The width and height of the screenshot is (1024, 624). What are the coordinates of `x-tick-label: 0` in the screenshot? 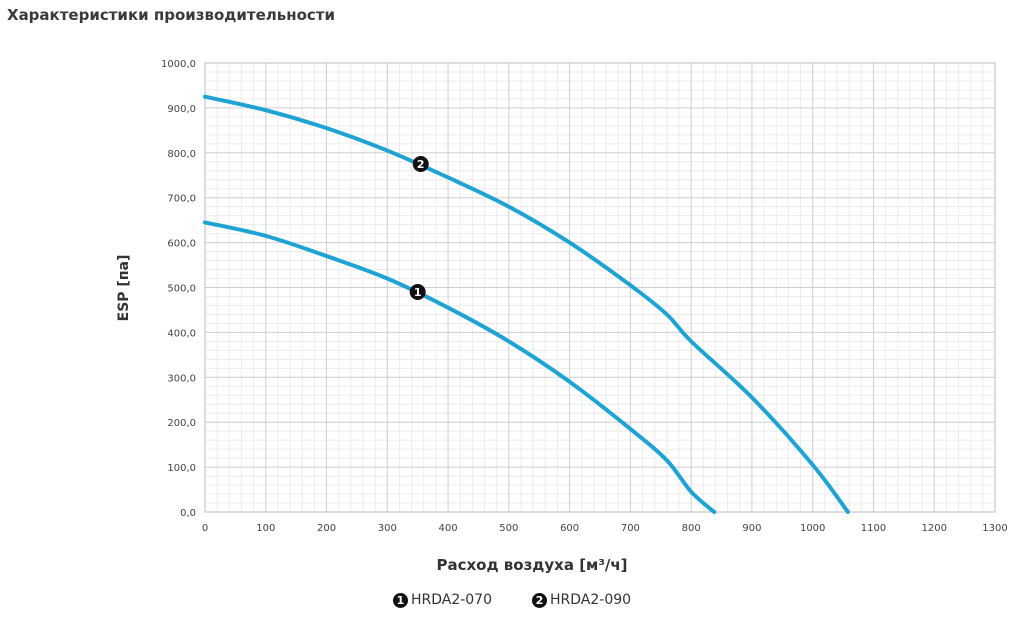 It's located at (205, 528).